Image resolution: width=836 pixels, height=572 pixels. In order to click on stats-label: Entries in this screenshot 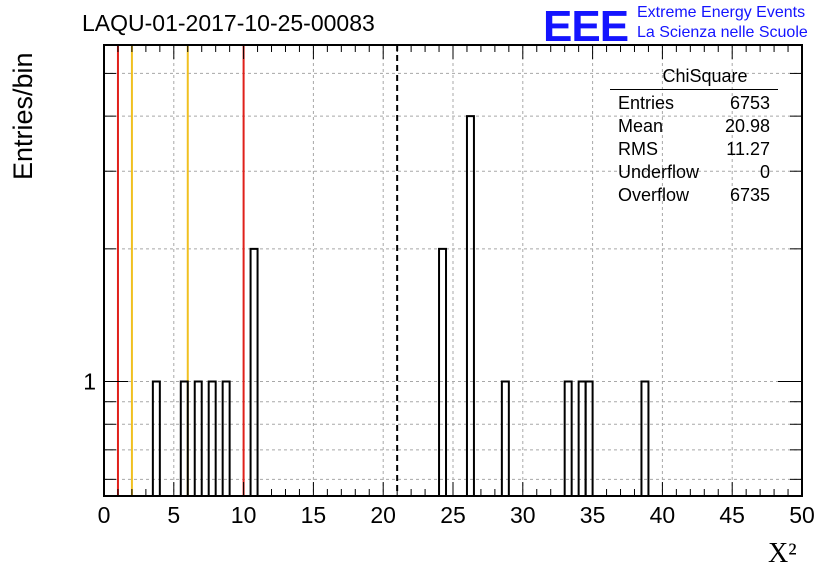, I will do `click(646, 103)`.